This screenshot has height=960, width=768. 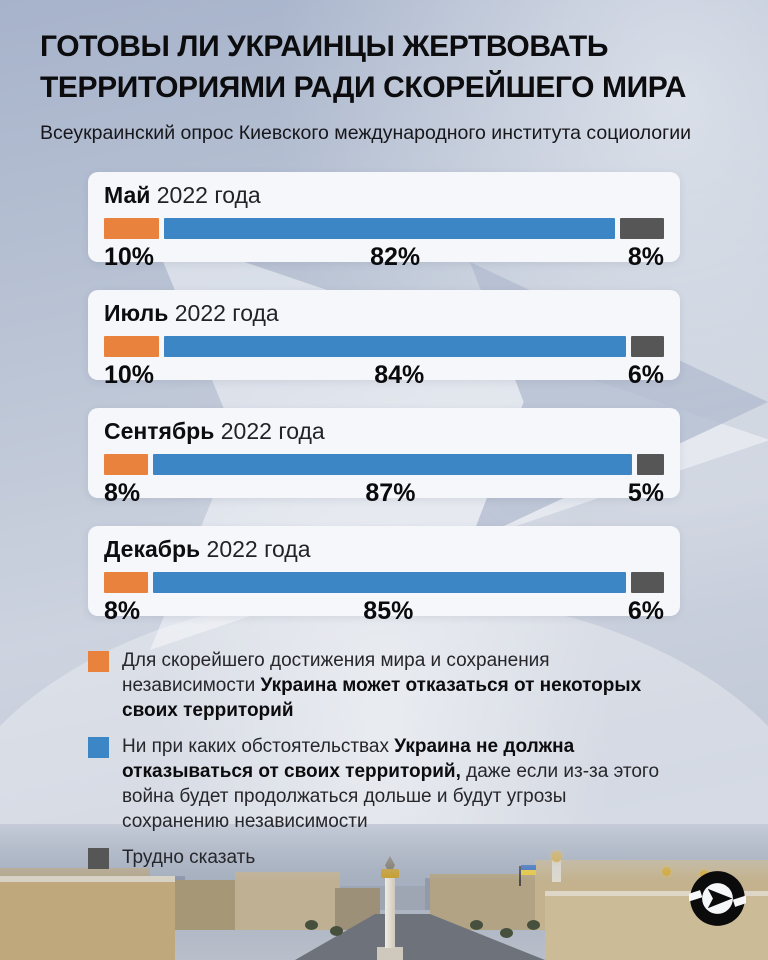 I want to click on legend-text-regular: Трудно сказать, so click(x=189, y=857).